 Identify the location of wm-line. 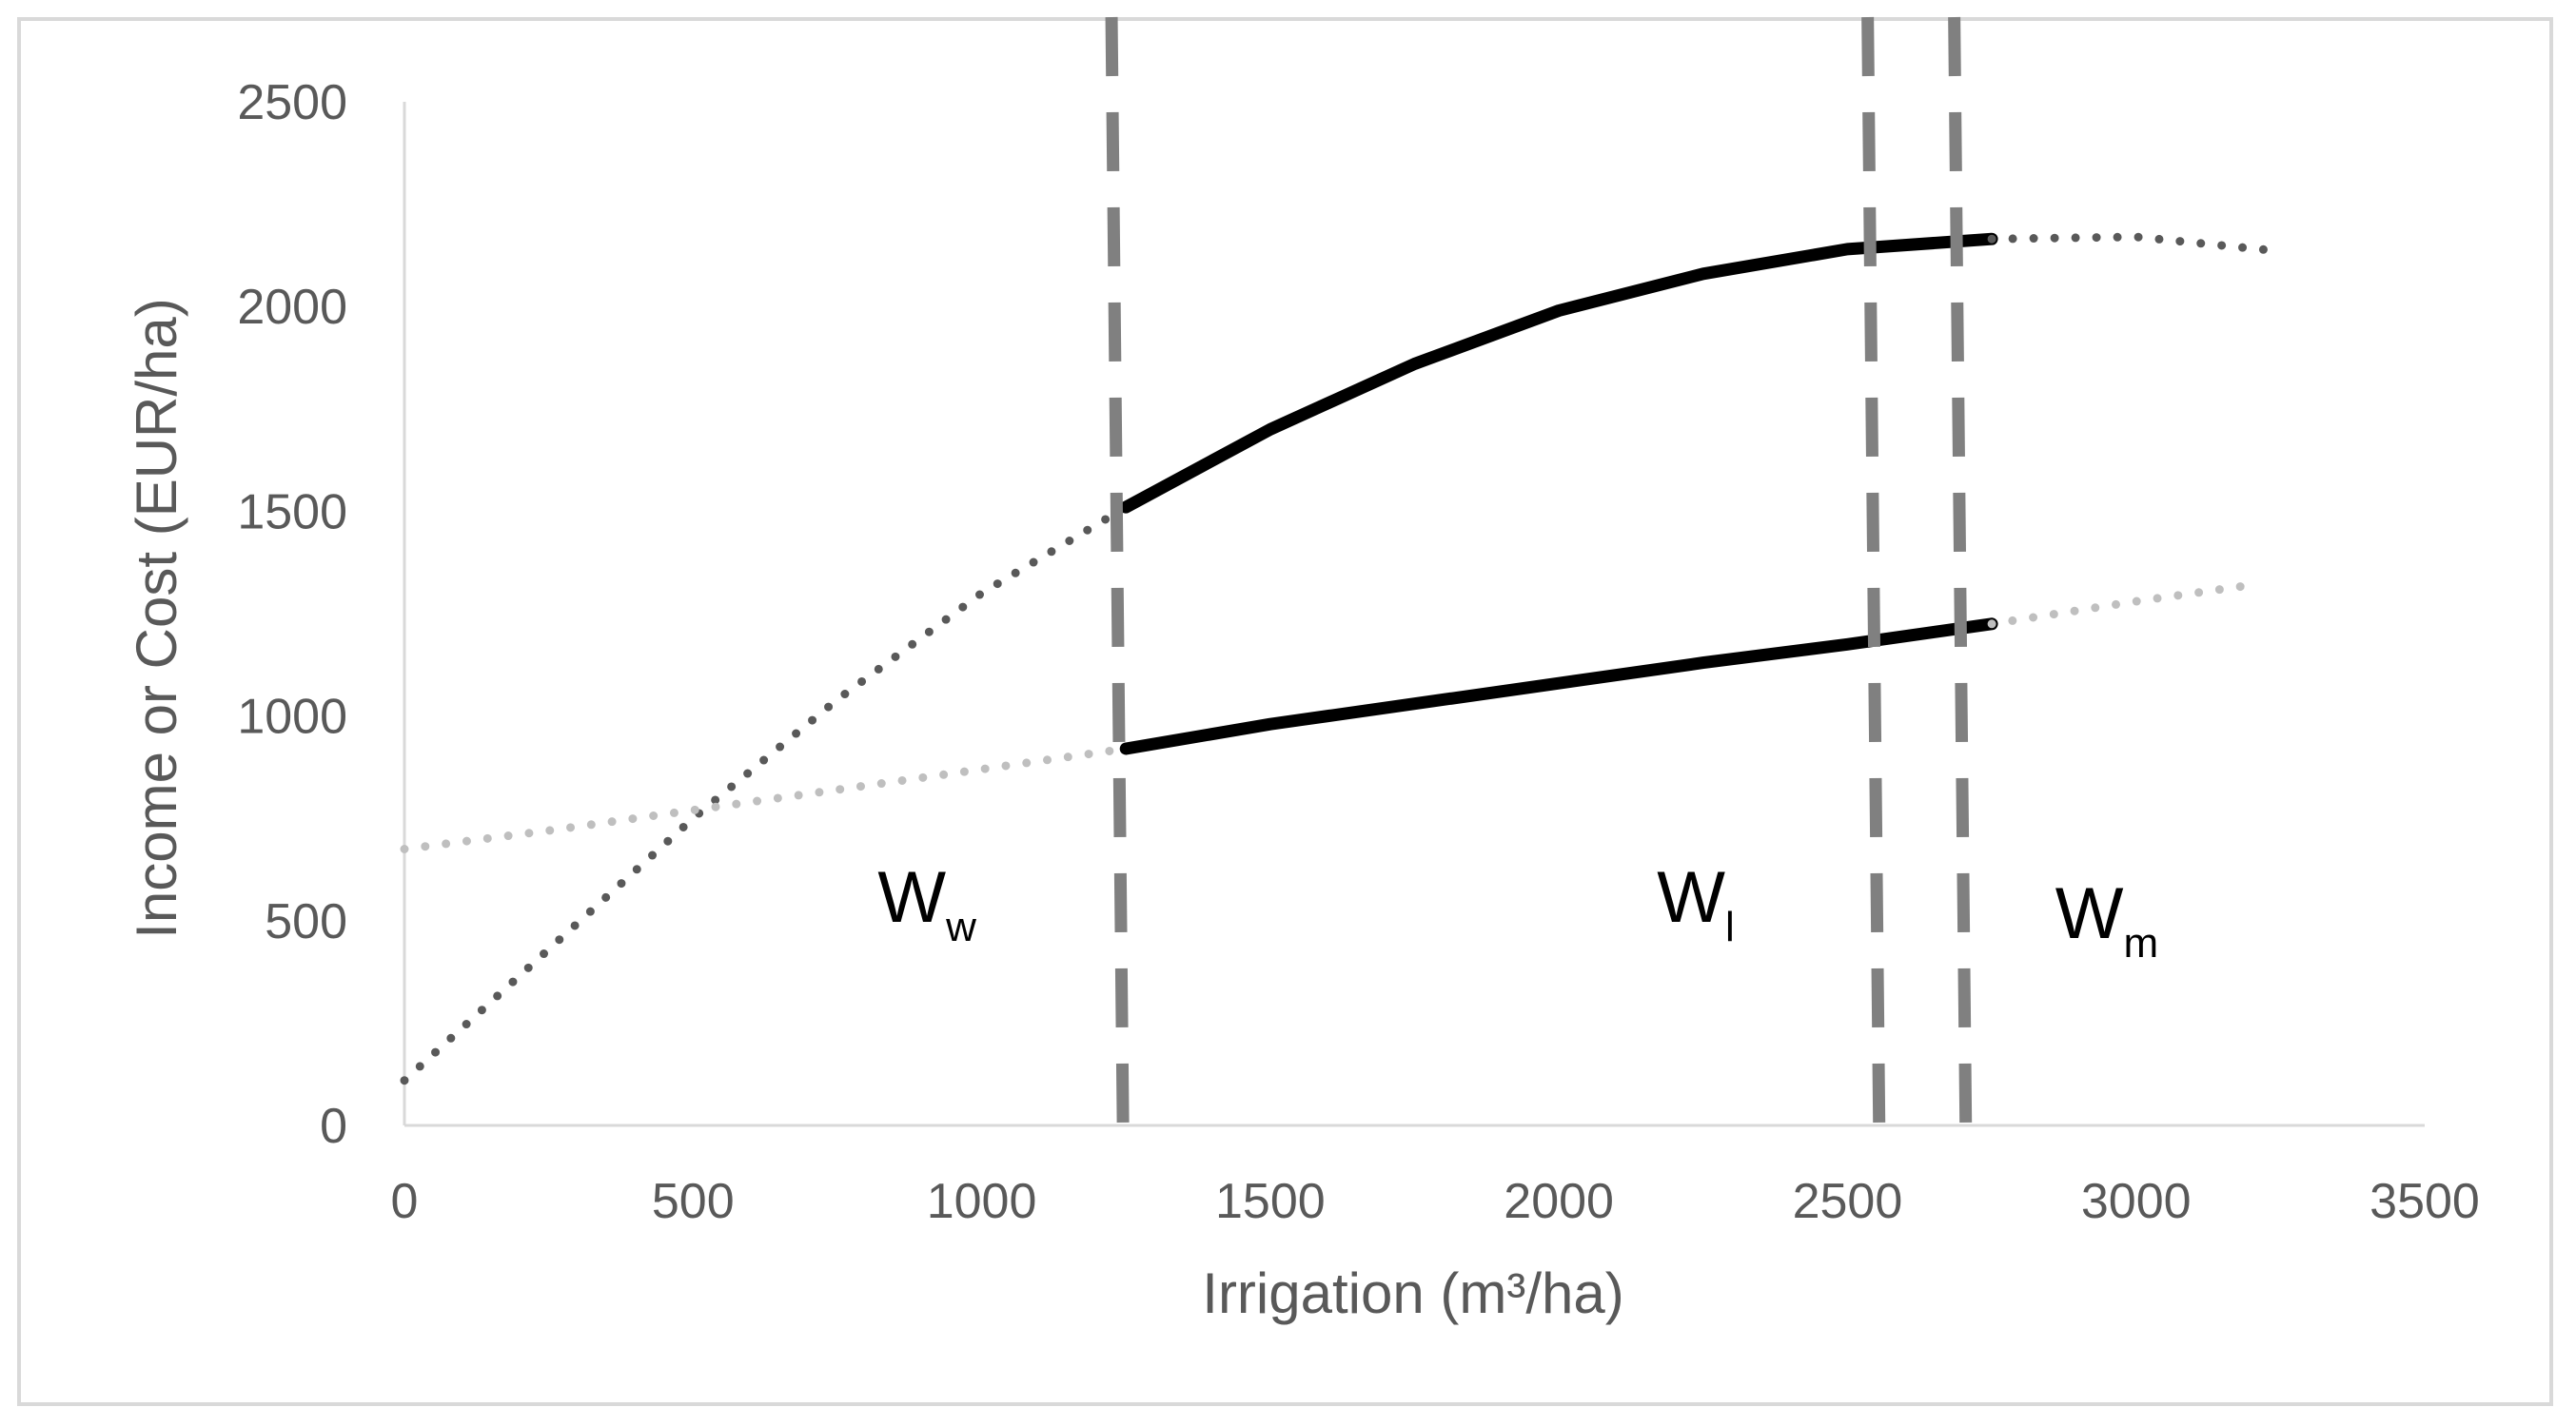
(1960, 573).